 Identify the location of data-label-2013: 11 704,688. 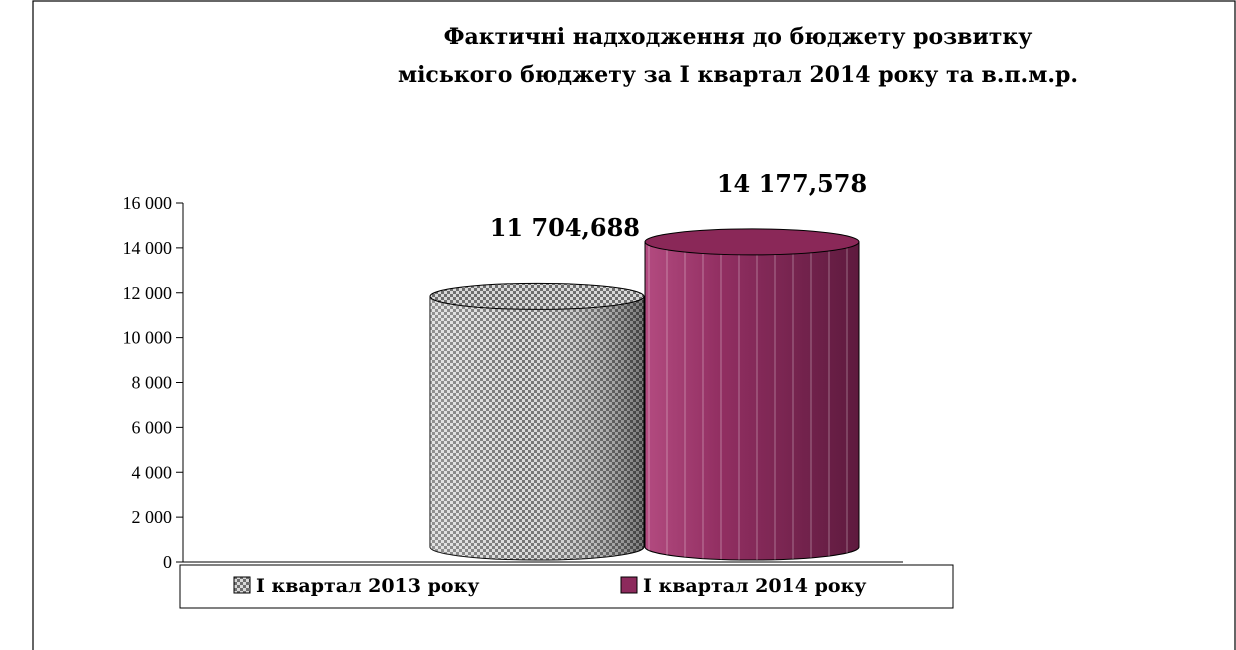
(565, 227).